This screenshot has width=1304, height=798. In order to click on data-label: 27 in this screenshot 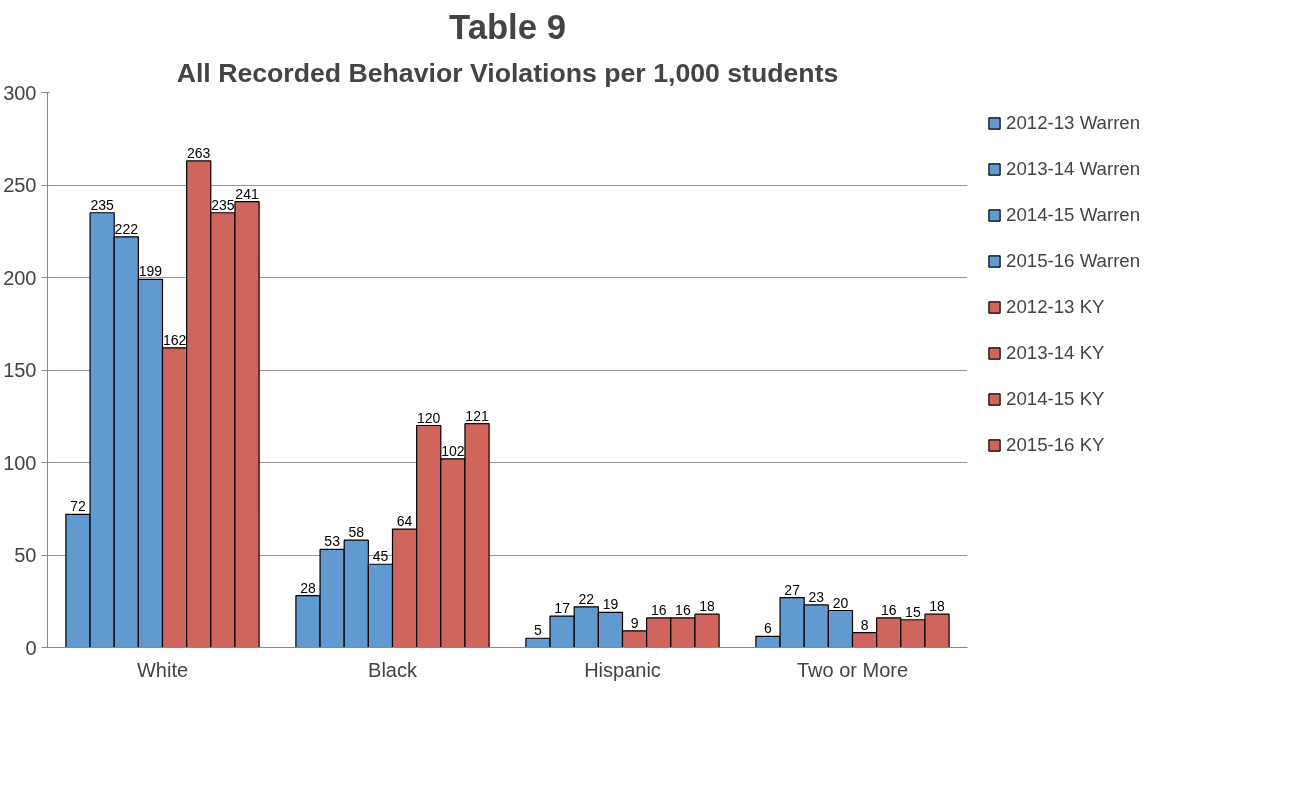, I will do `click(792, 589)`.